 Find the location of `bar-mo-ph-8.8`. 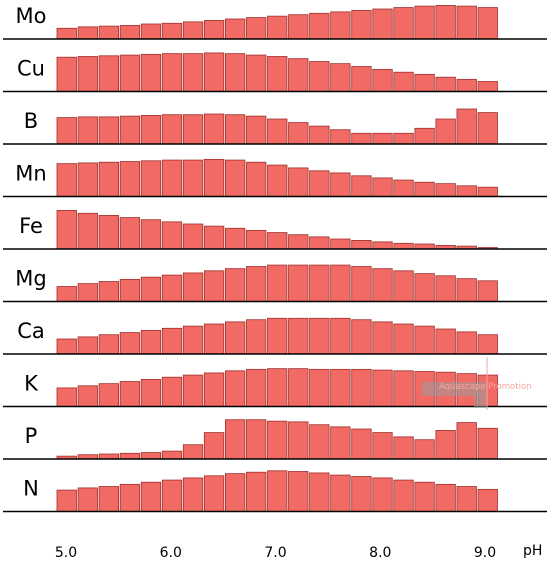

bar-mo-ph-8.8 is located at coordinates (466, 22).